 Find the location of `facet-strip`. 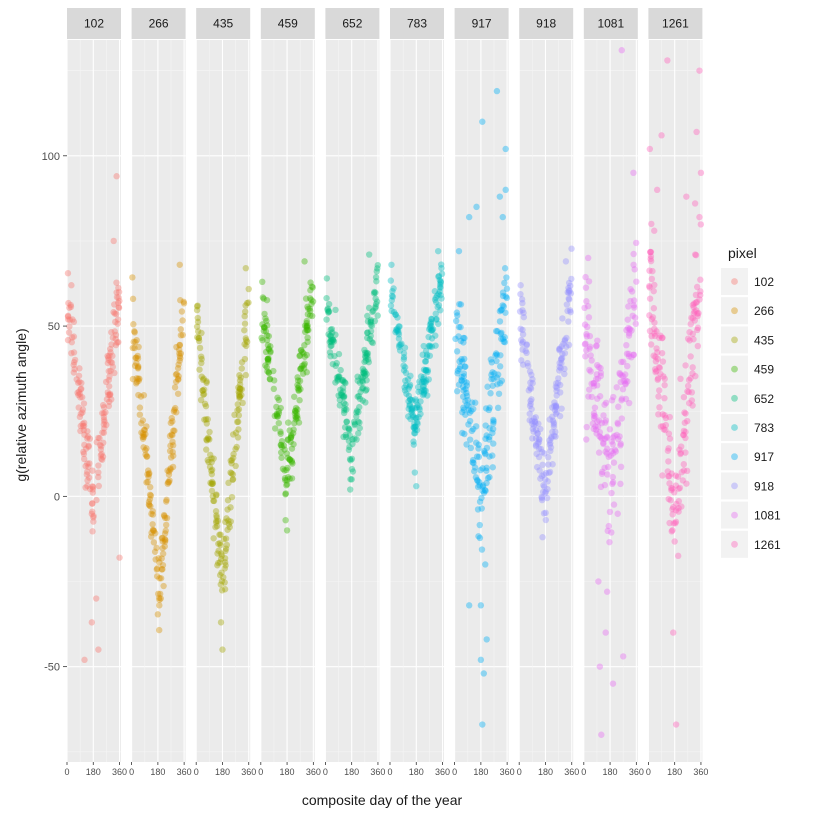

facet-strip is located at coordinates (352, 23).